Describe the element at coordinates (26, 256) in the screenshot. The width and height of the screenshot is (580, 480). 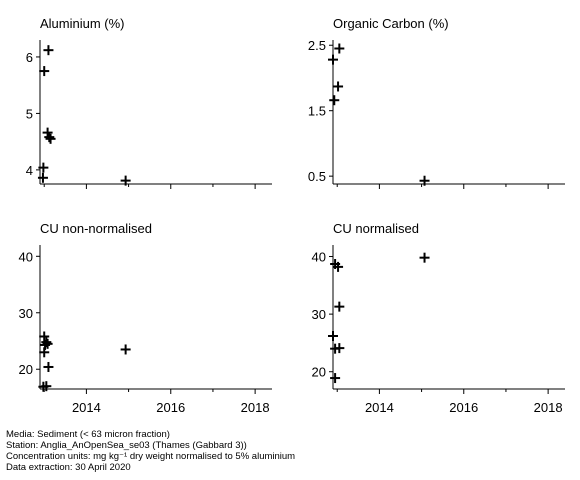
I see `cu-non-normalised-y-tick-label: 40` at that location.